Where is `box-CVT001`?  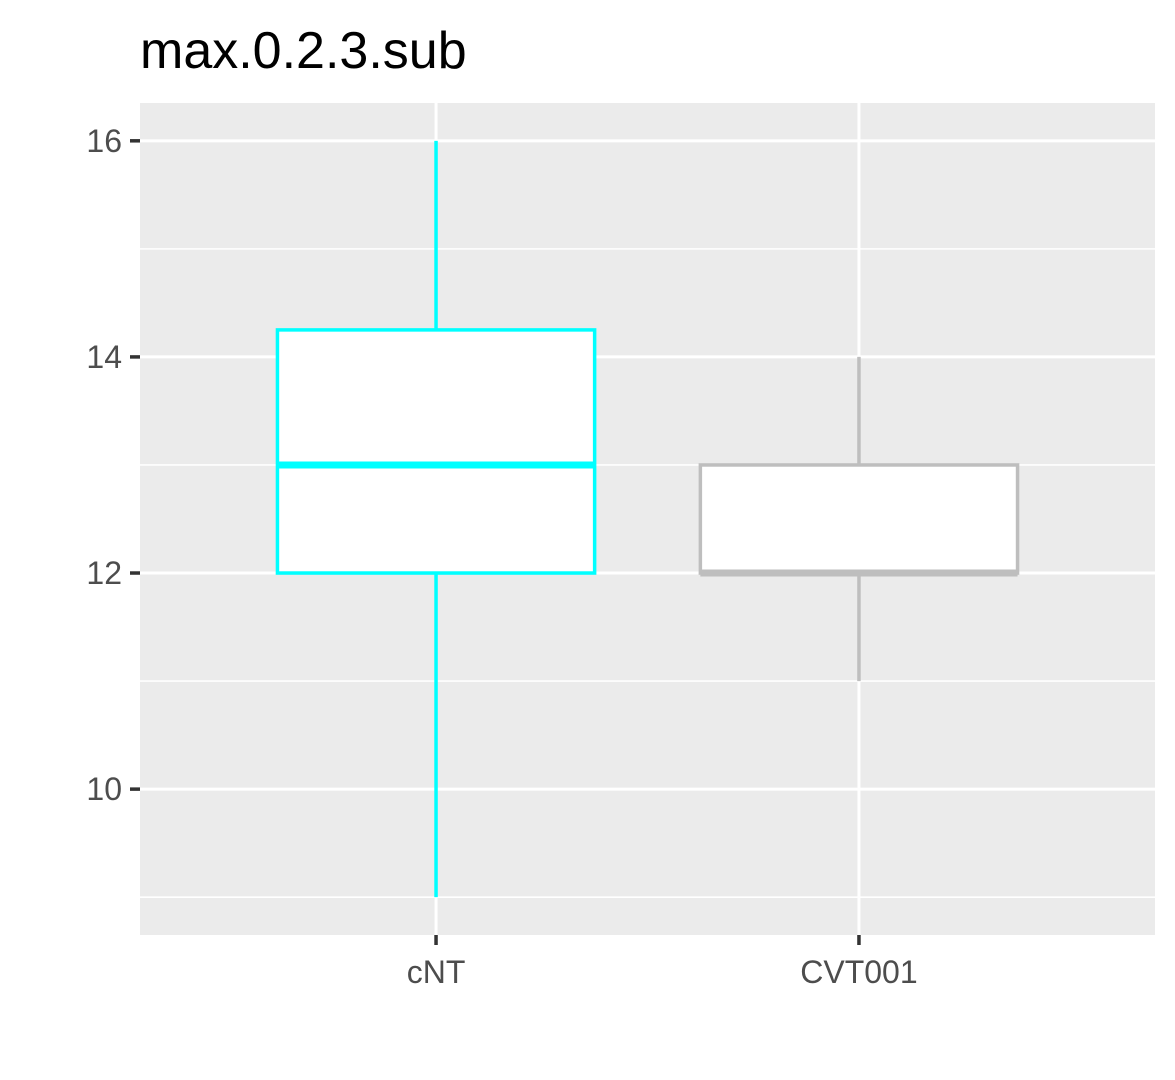
box-CVT001 is located at coordinates (859, 519).